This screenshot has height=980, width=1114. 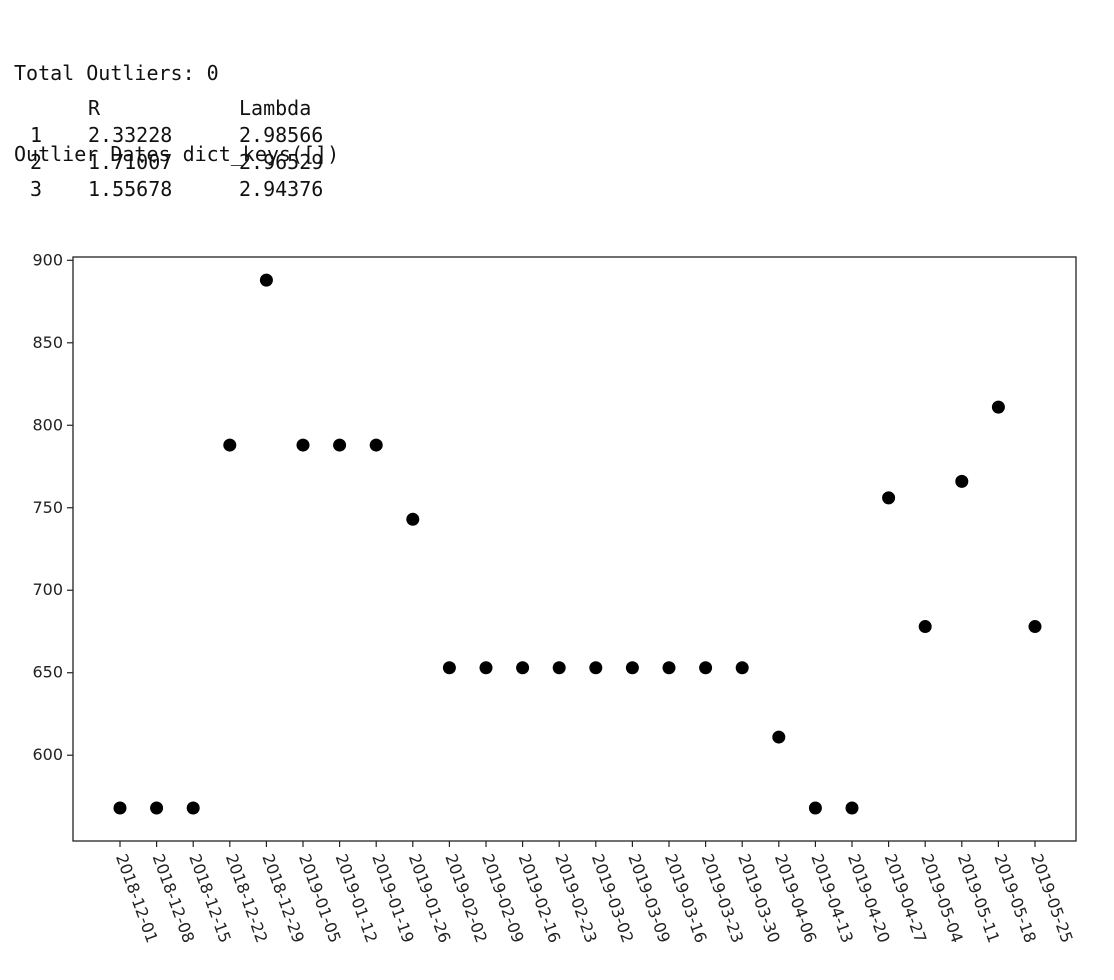 What do you see at coordinates (116, 73) in the screenshot?
I see `total-outliers-line: Total Outliers: 0` at bounding box center [116, 73].